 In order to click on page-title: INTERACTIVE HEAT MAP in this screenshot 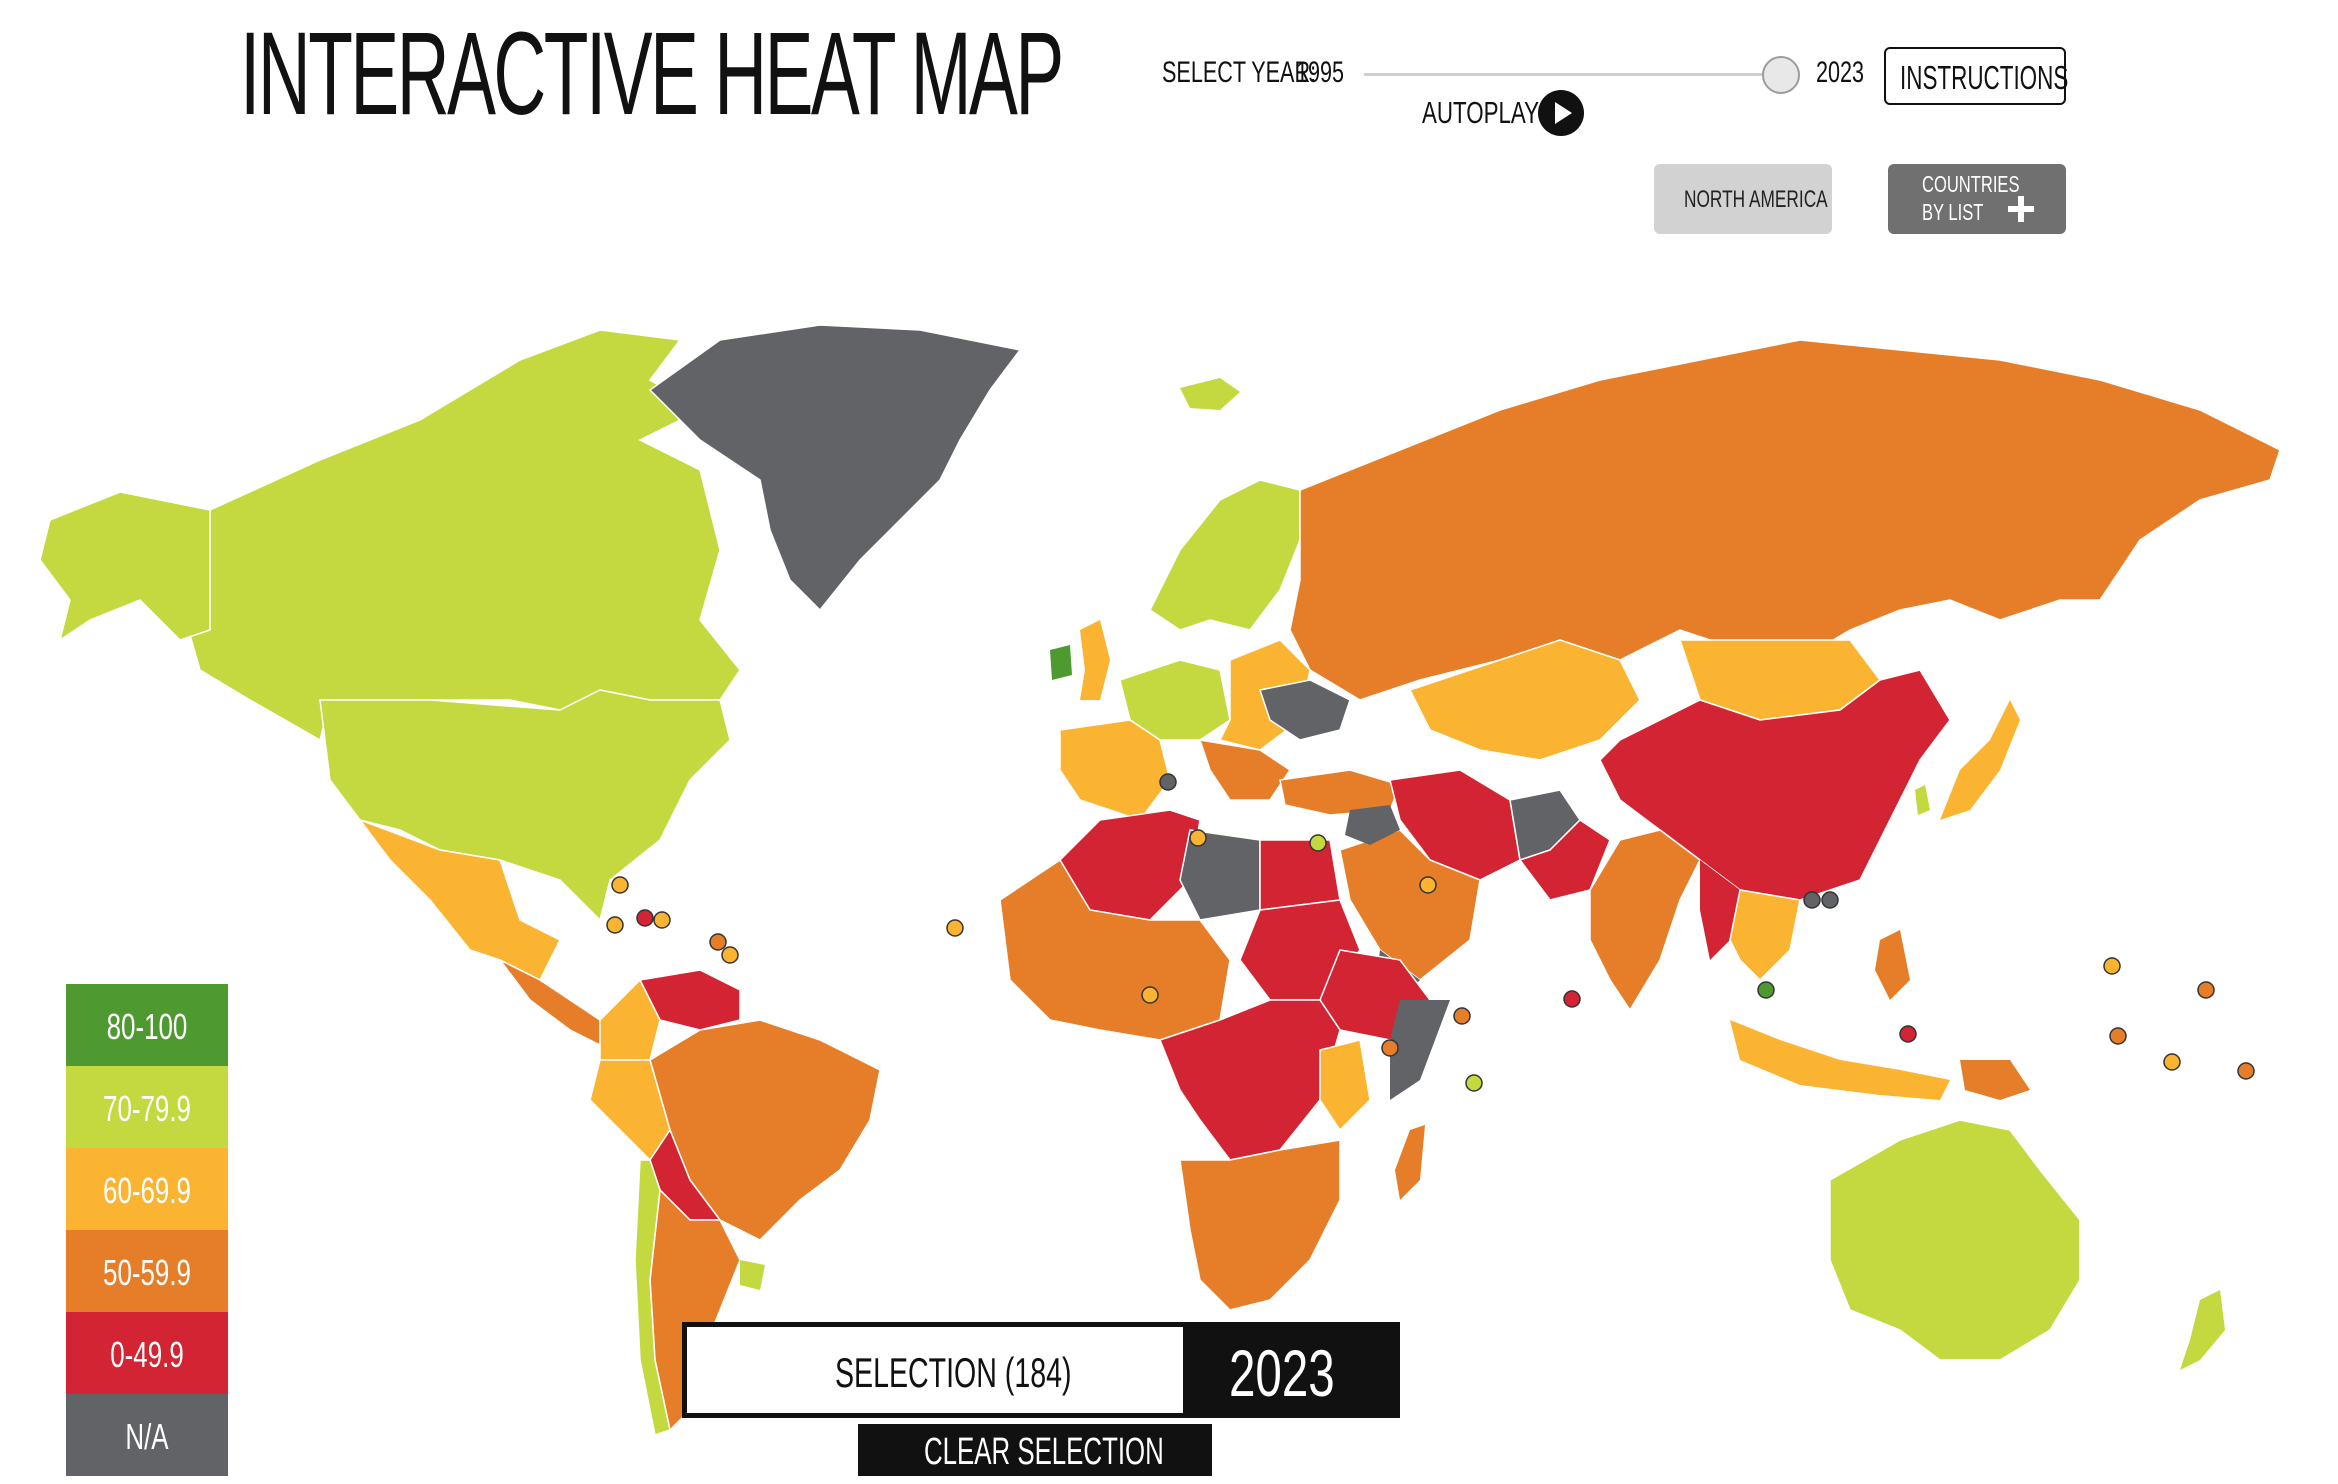, I will do `click(652, 74)`.